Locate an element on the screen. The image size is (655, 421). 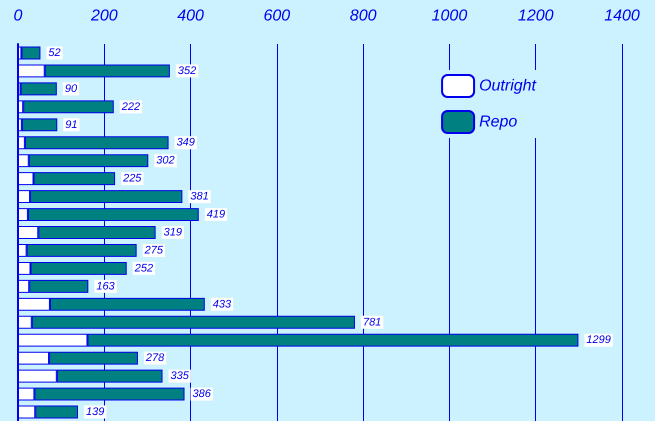
total-label: 225 is located at coordinates (132, 178).